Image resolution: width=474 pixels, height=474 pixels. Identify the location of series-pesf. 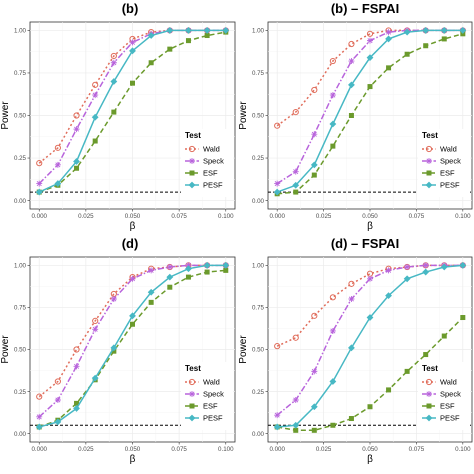
(370, 111).